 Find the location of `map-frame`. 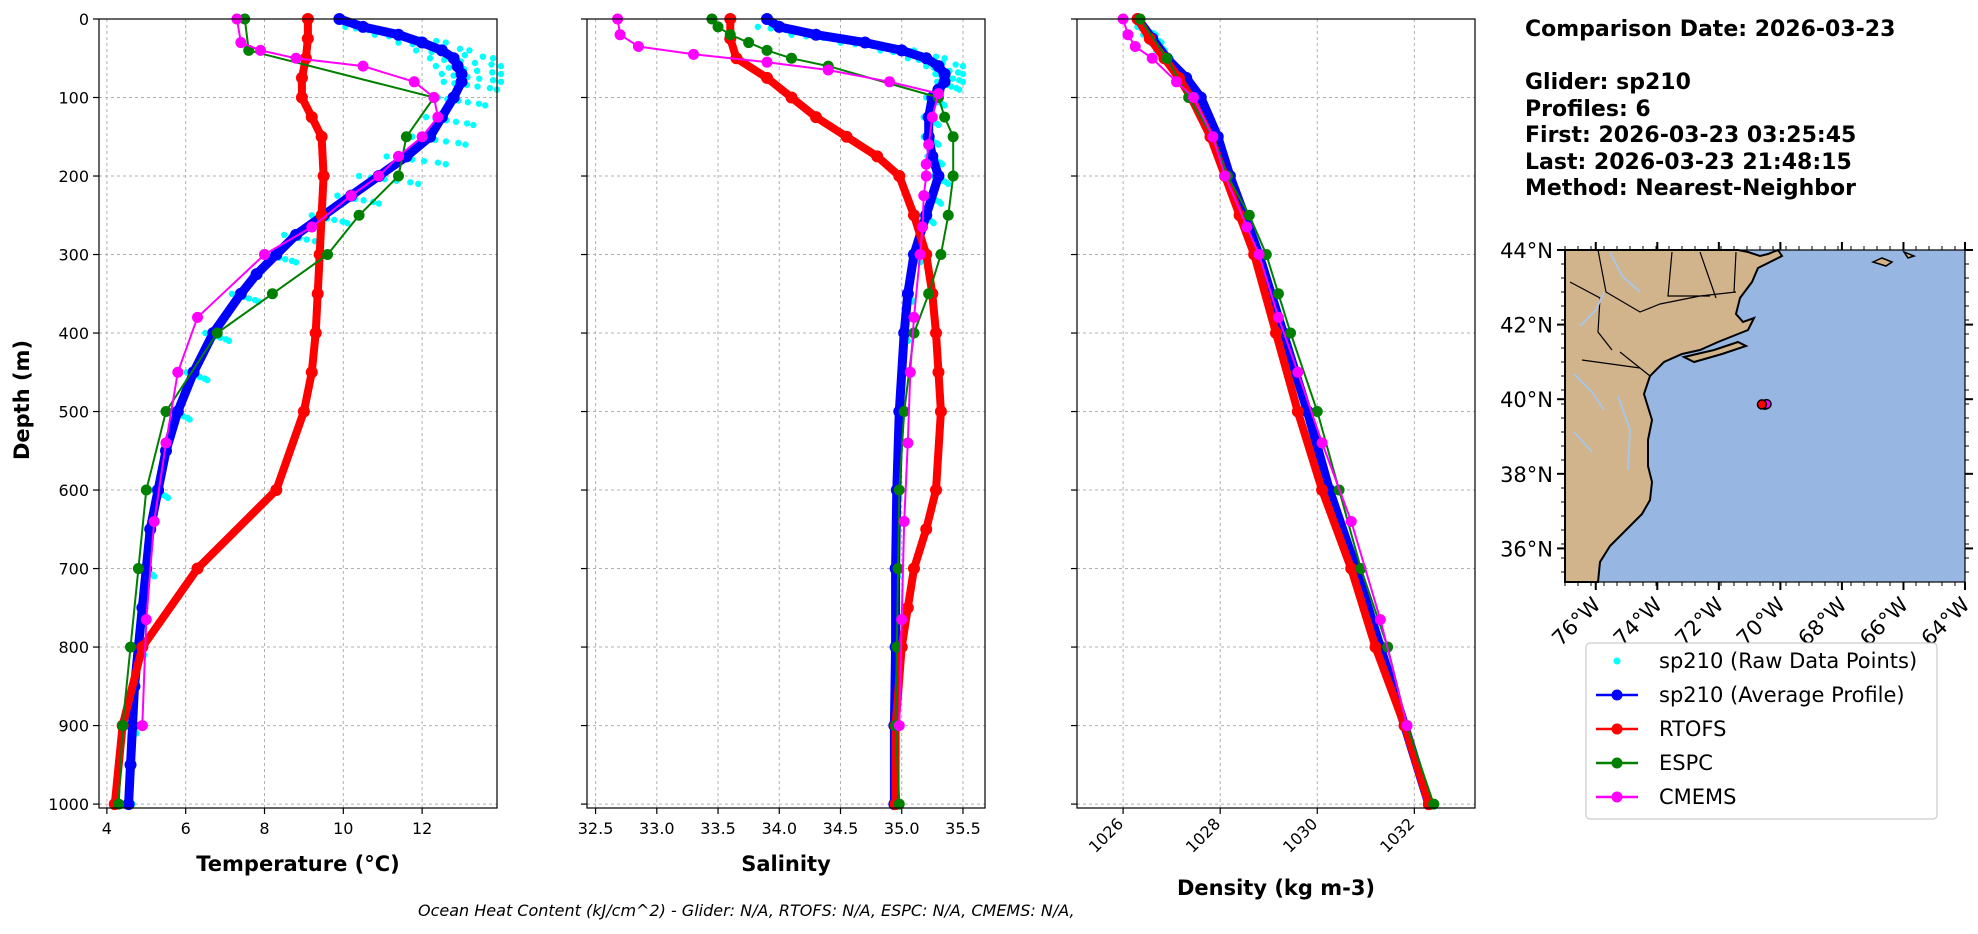

map-frame is located at coordinates (1765, 416).